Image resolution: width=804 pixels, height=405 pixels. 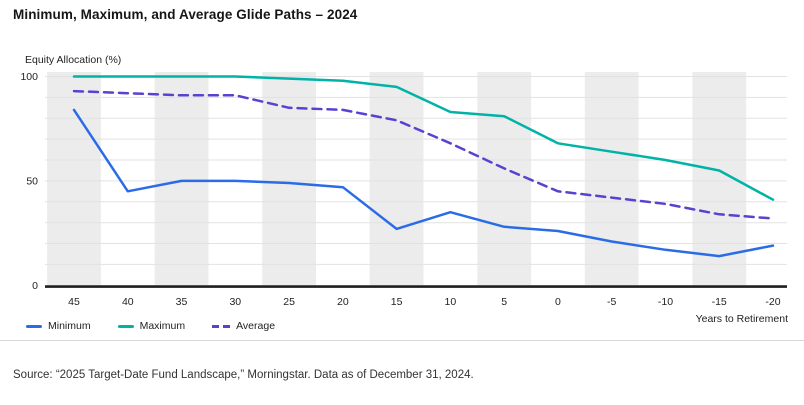 I want to click on legend-item-minimum: Minimum, so click(x=58, y=326).